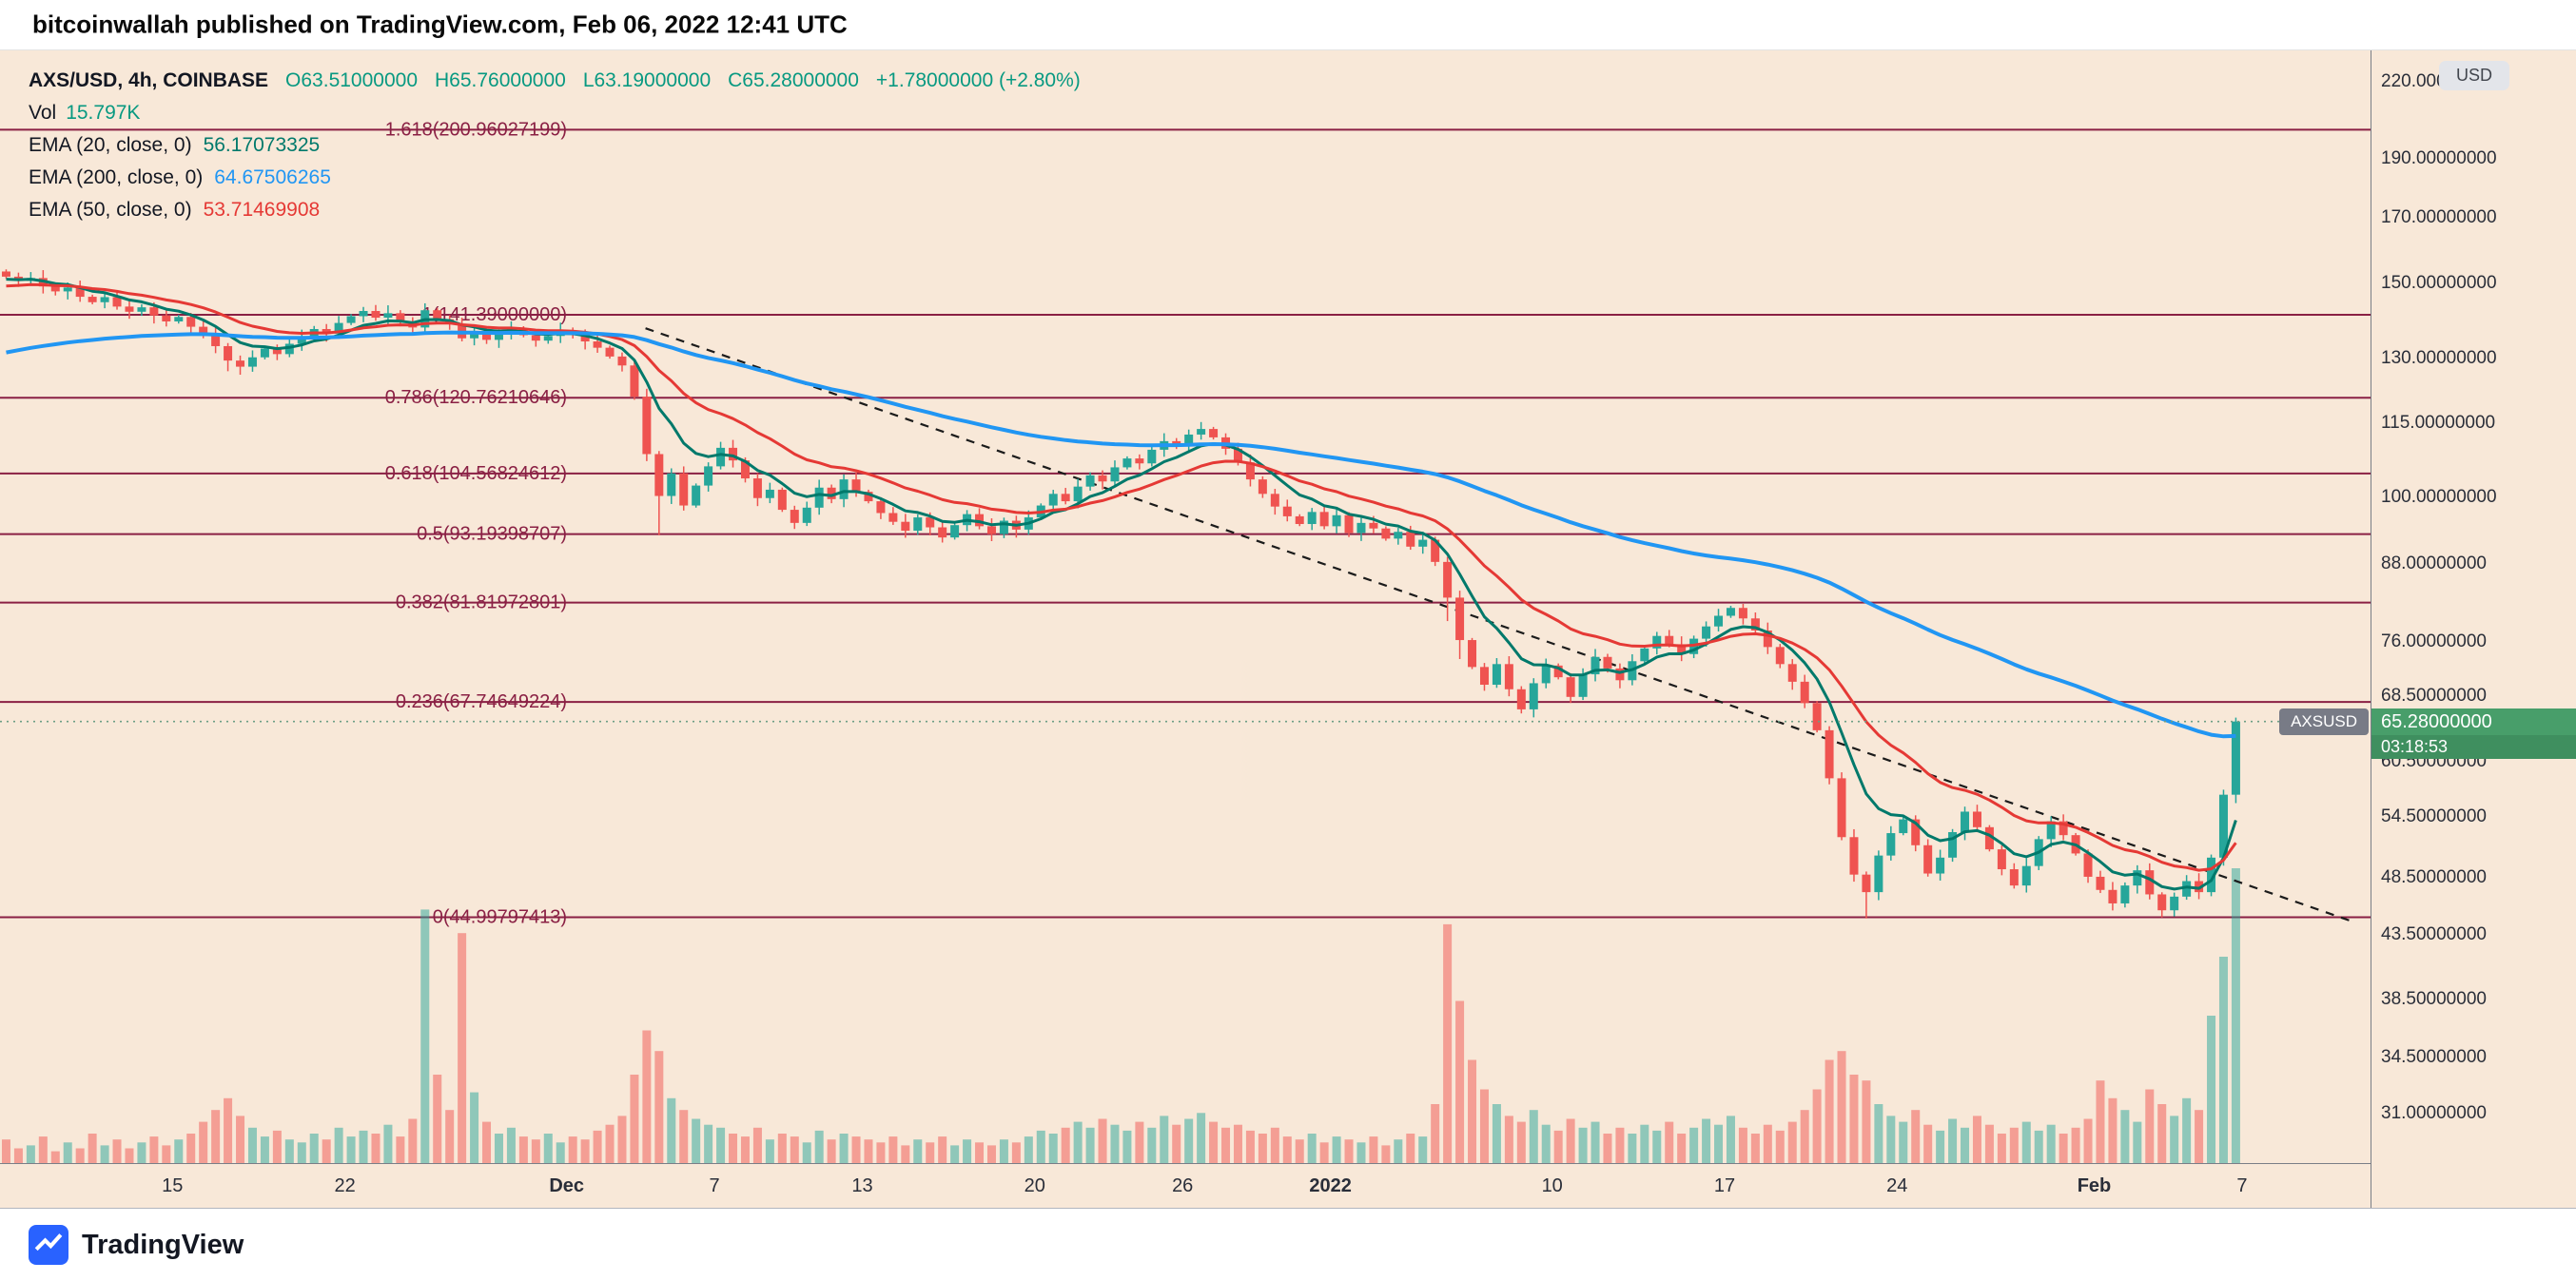  What do you see at coordinates (262, 210) in the screenshot?
I see `ema-value: 53.71469908` at bounding box center [262, 210].